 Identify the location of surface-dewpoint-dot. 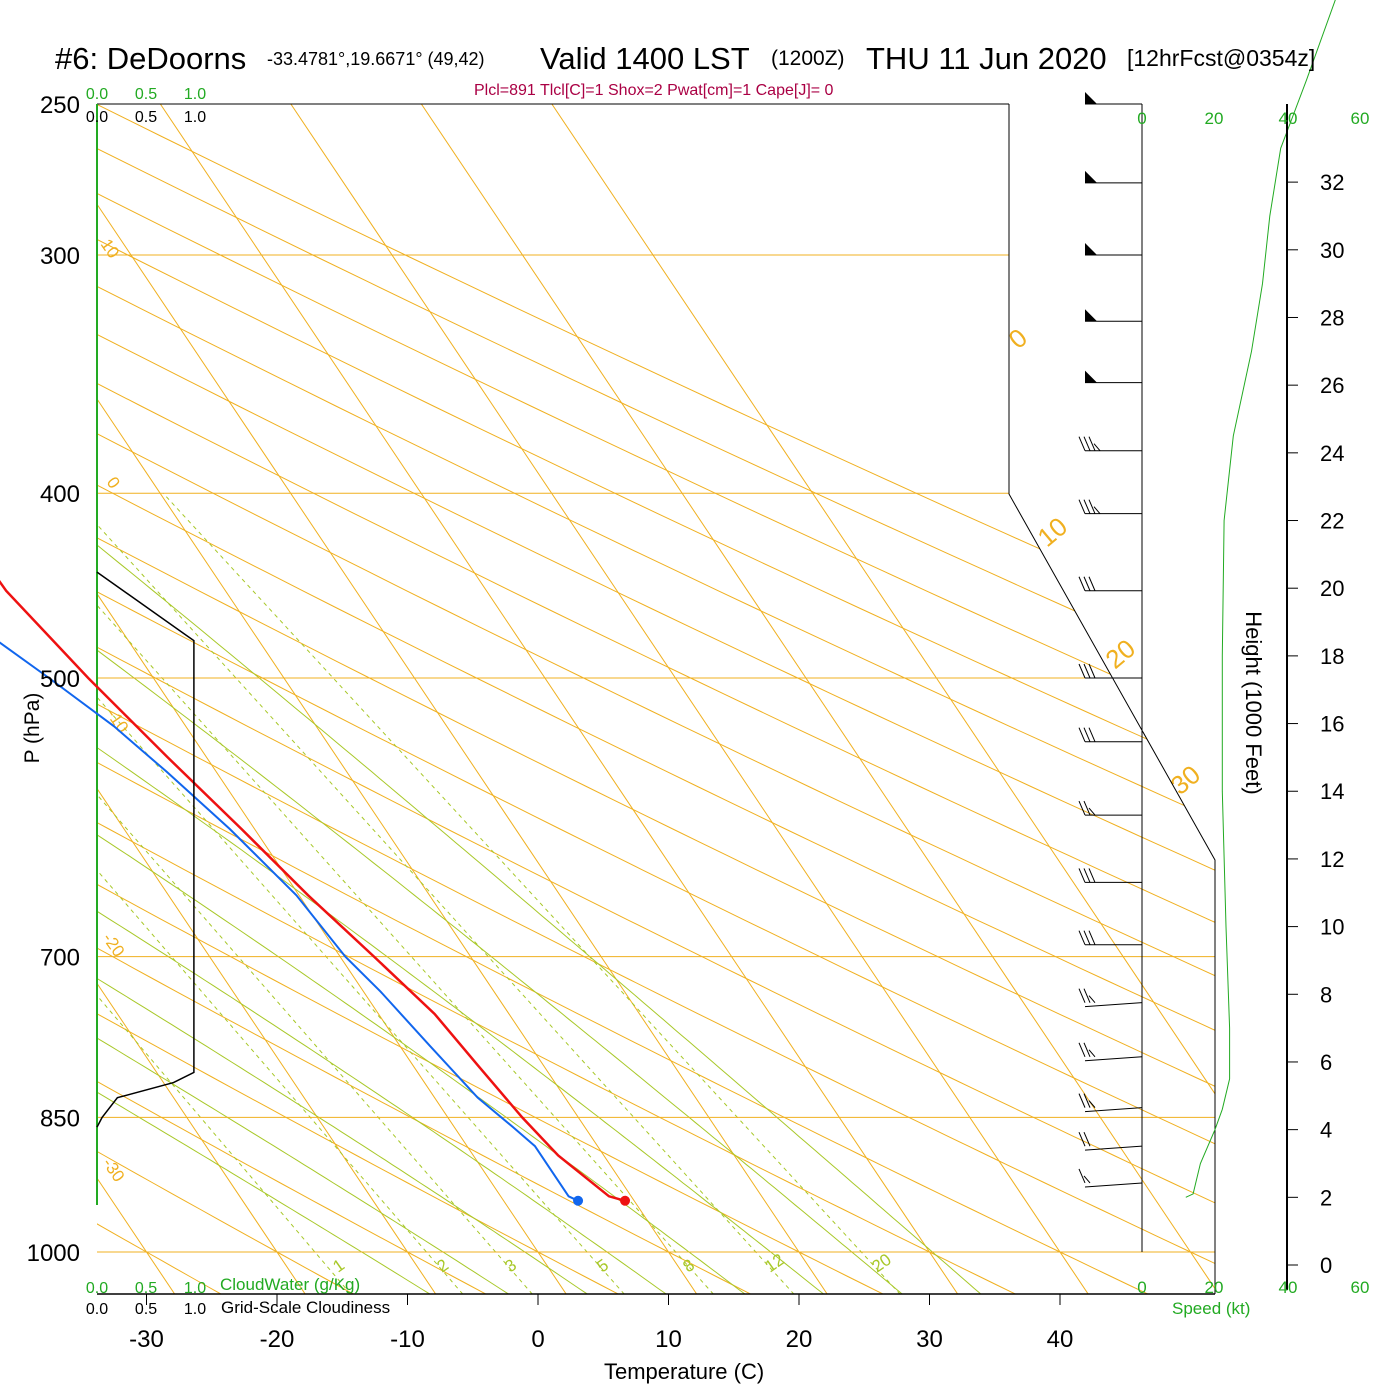
(578, 1200).